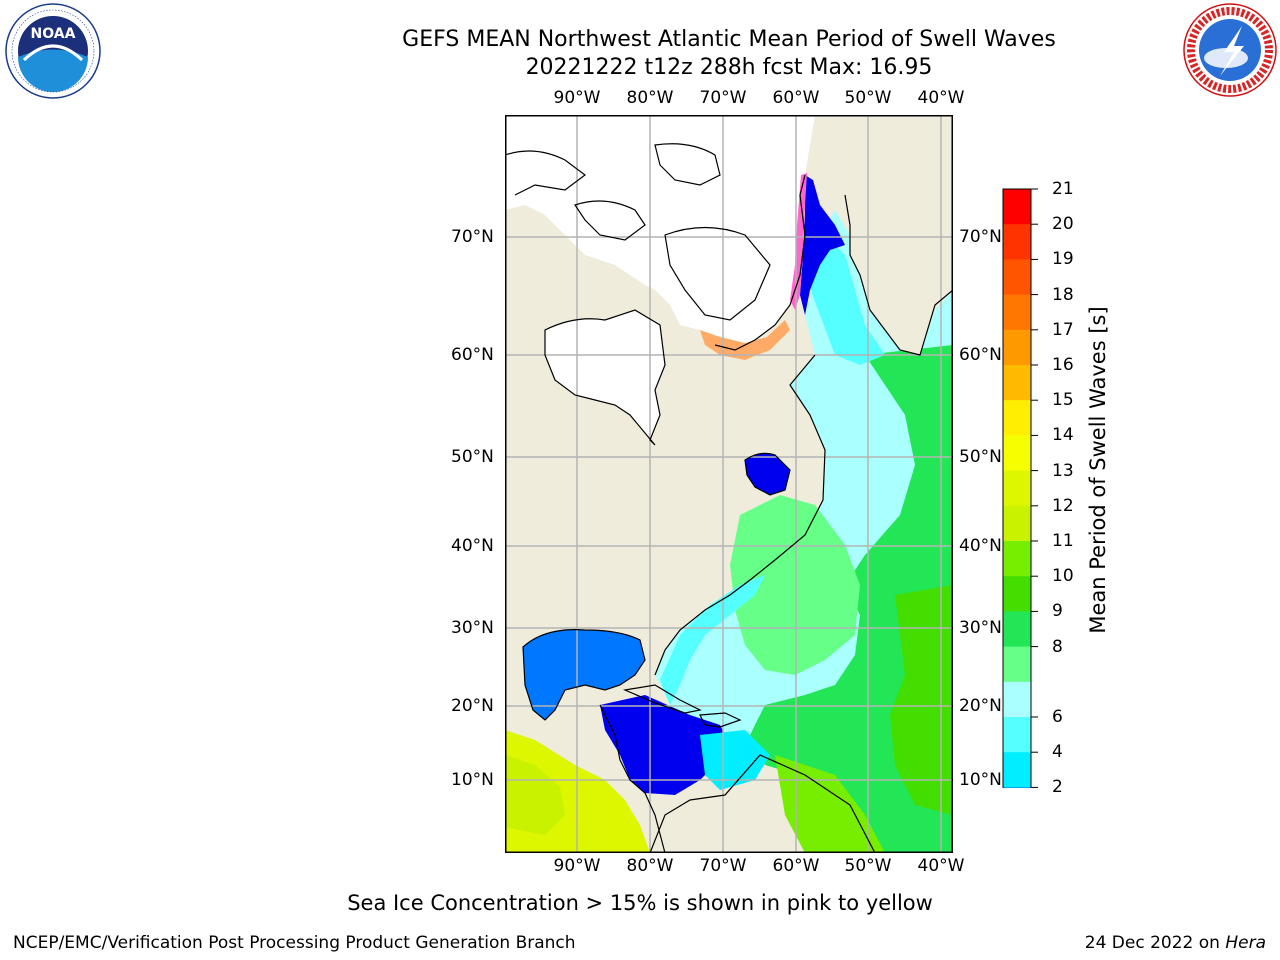 The image size is (1280, 960). Describe the element at coordinates (980, 546) in the screenshot. I see `lat-label-right-40n: 40°N` at that location.